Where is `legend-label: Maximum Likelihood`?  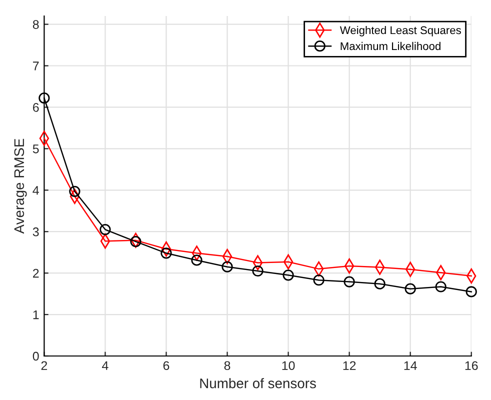 legend-label: Maximum Likelihood is located at coordinates (390, 46).